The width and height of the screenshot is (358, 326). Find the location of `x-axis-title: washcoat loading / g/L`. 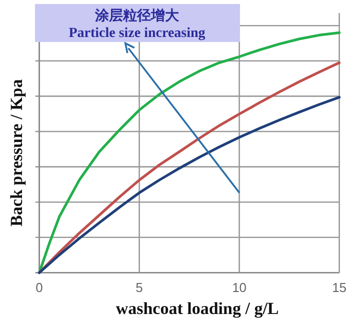

x-axis-title: washcoat loading / g/L is located at coordinates (197, 308).